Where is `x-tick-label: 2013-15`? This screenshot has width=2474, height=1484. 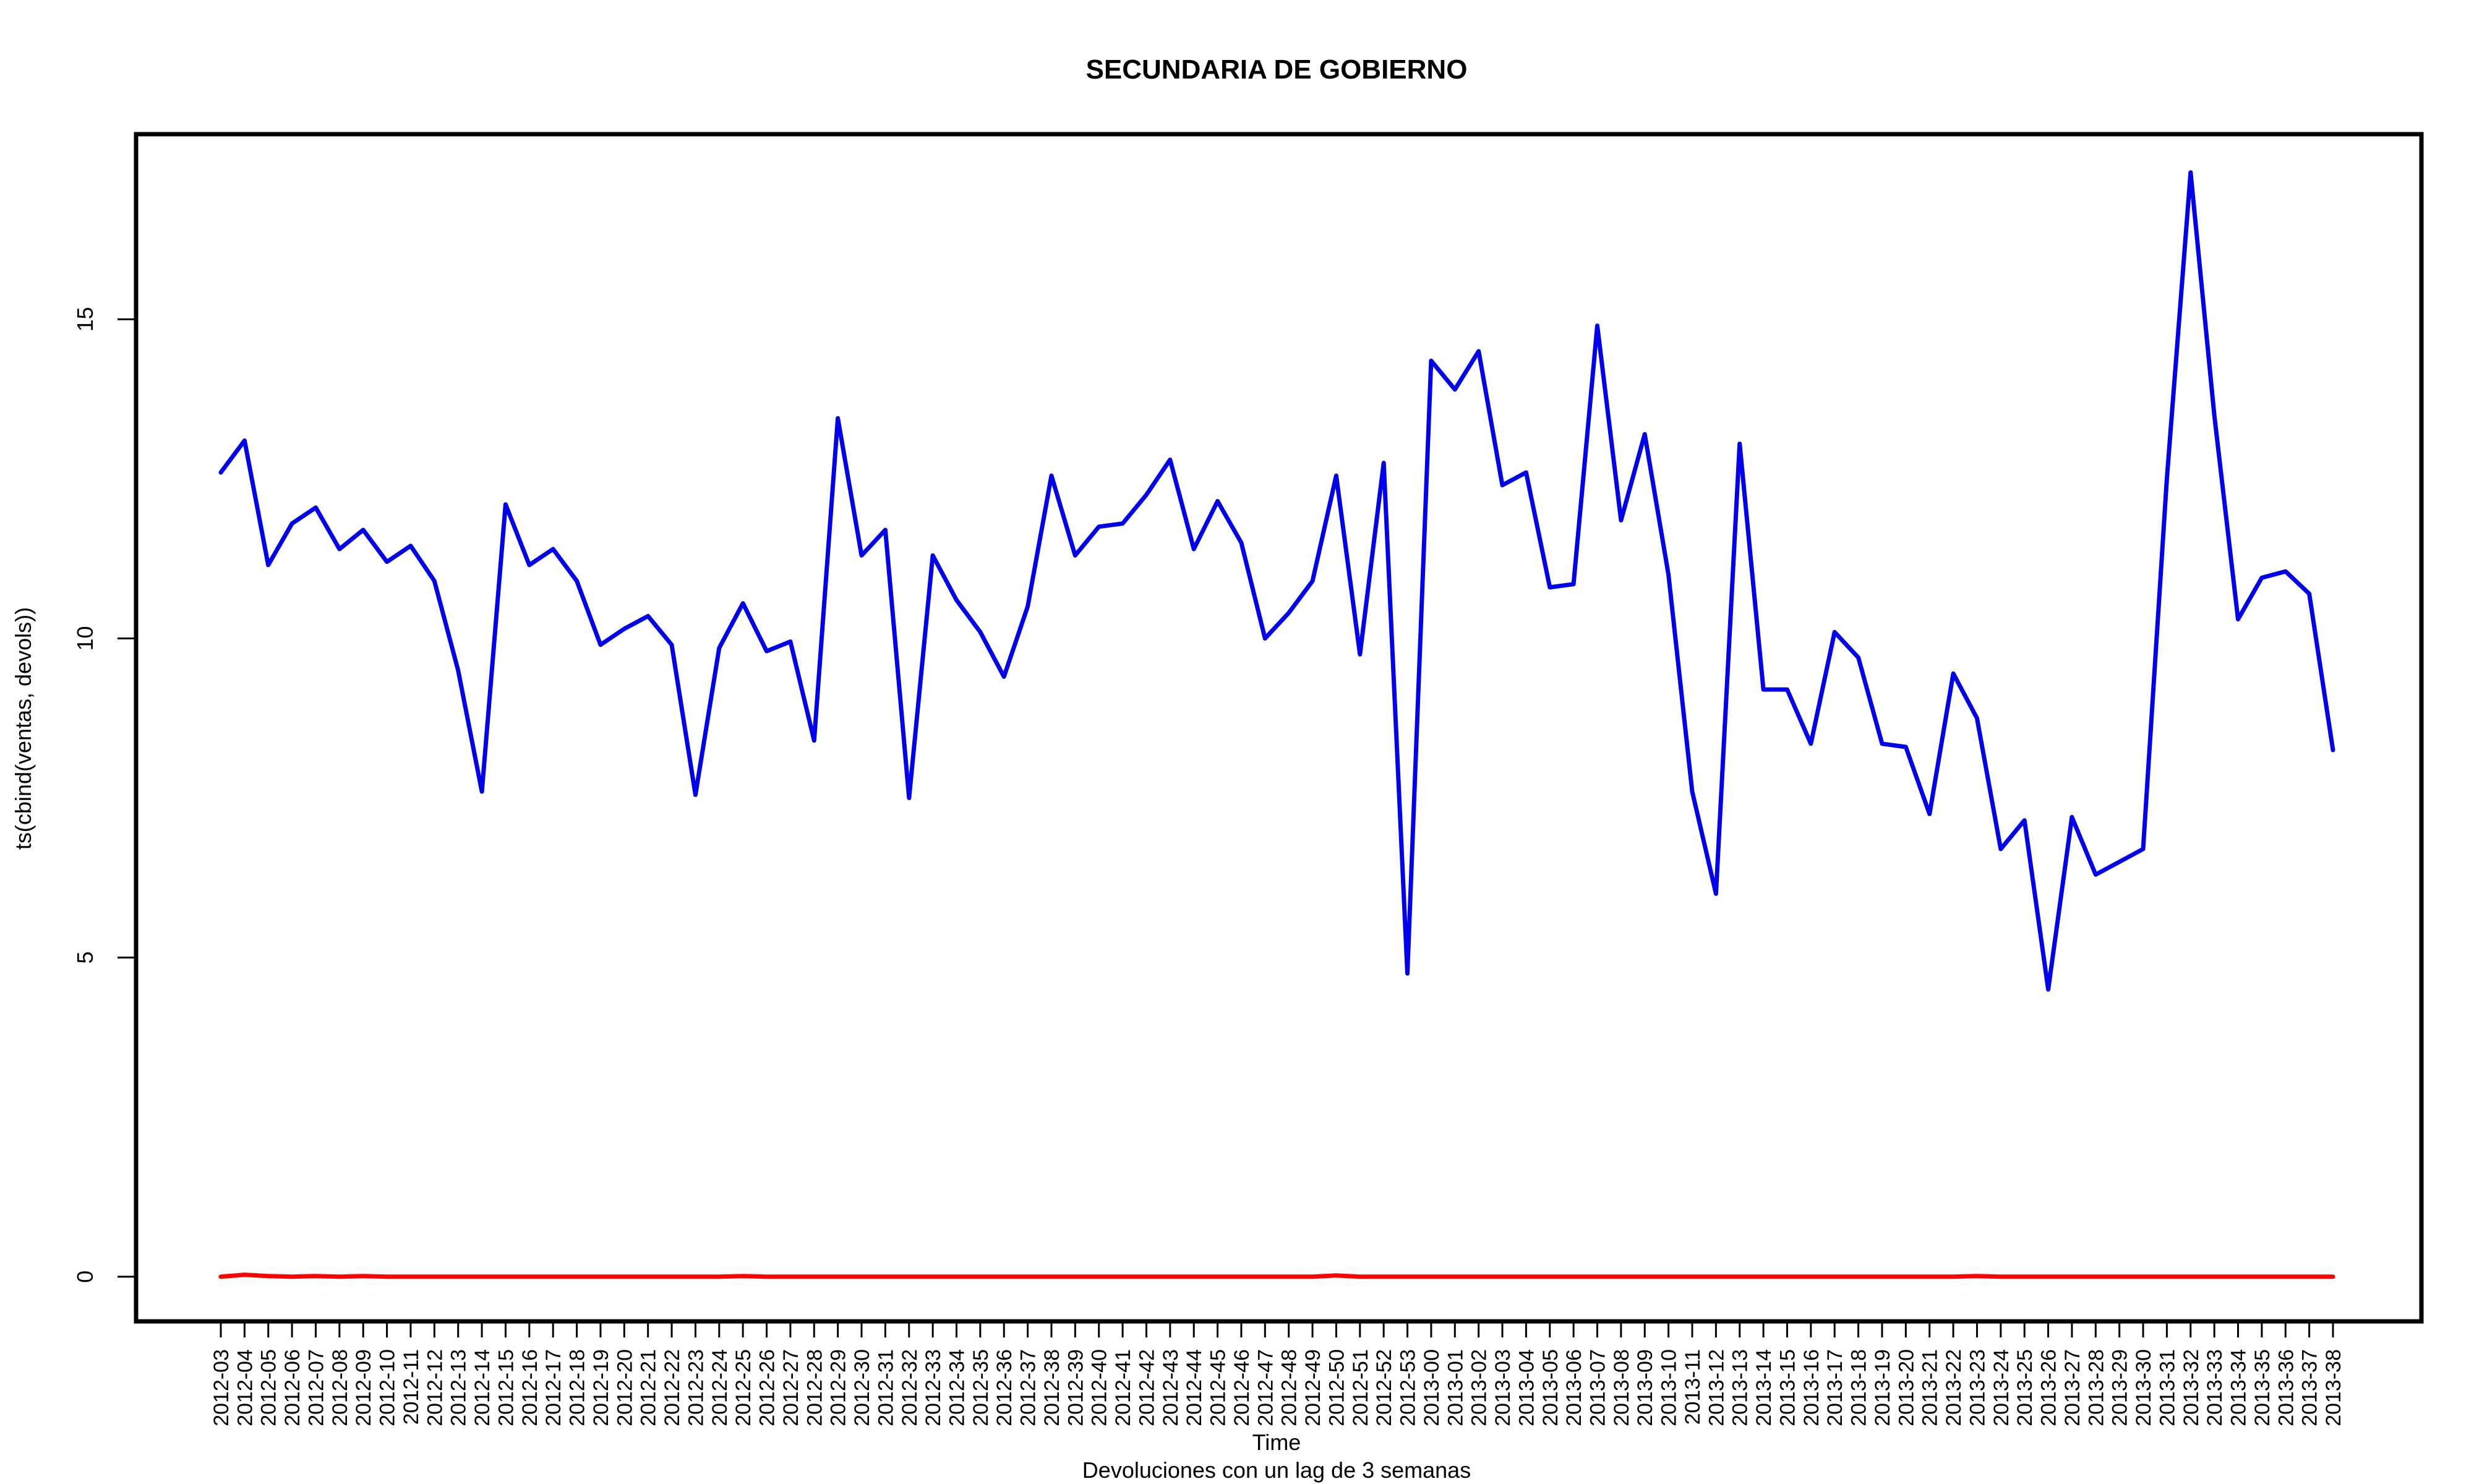
x-tick-label: 2013-15 is located at coordinates (1787, 1387).